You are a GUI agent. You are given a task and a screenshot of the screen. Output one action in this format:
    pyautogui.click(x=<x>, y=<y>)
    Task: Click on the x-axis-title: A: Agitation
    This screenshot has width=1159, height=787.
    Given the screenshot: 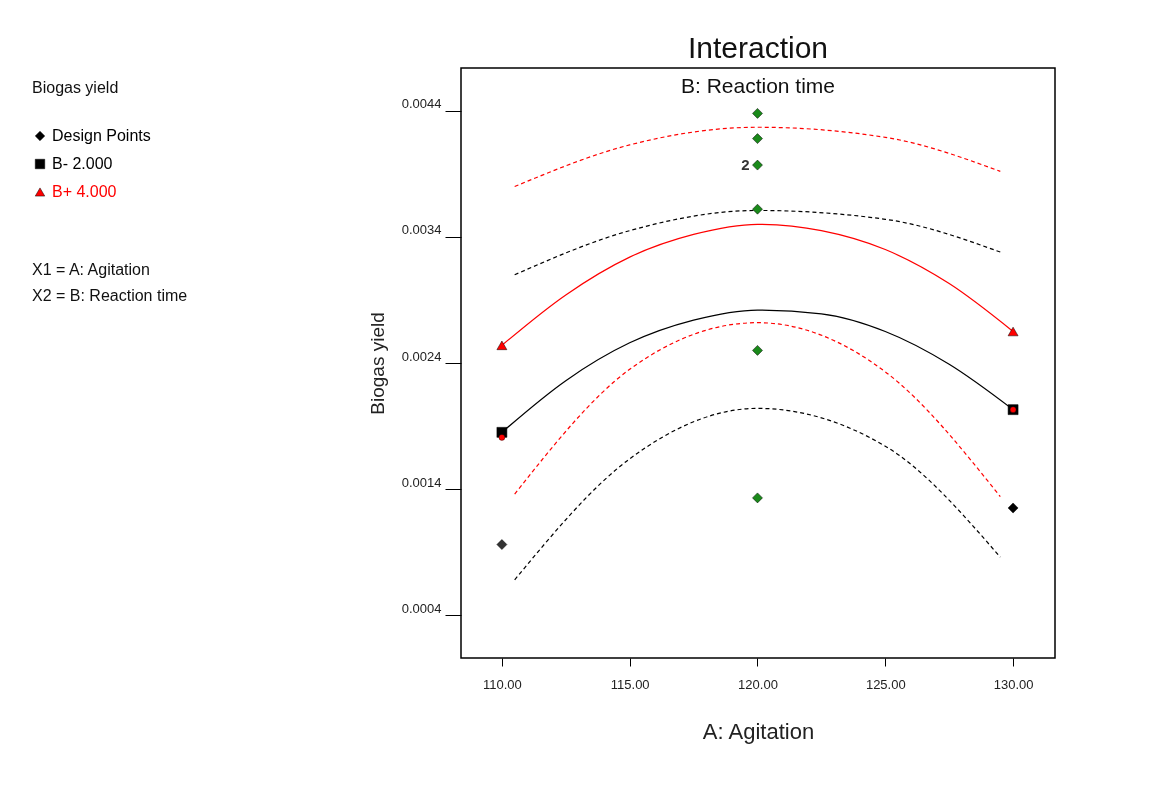 What is the action you would take?
    pyautogui.click(x=758, y=731)
    